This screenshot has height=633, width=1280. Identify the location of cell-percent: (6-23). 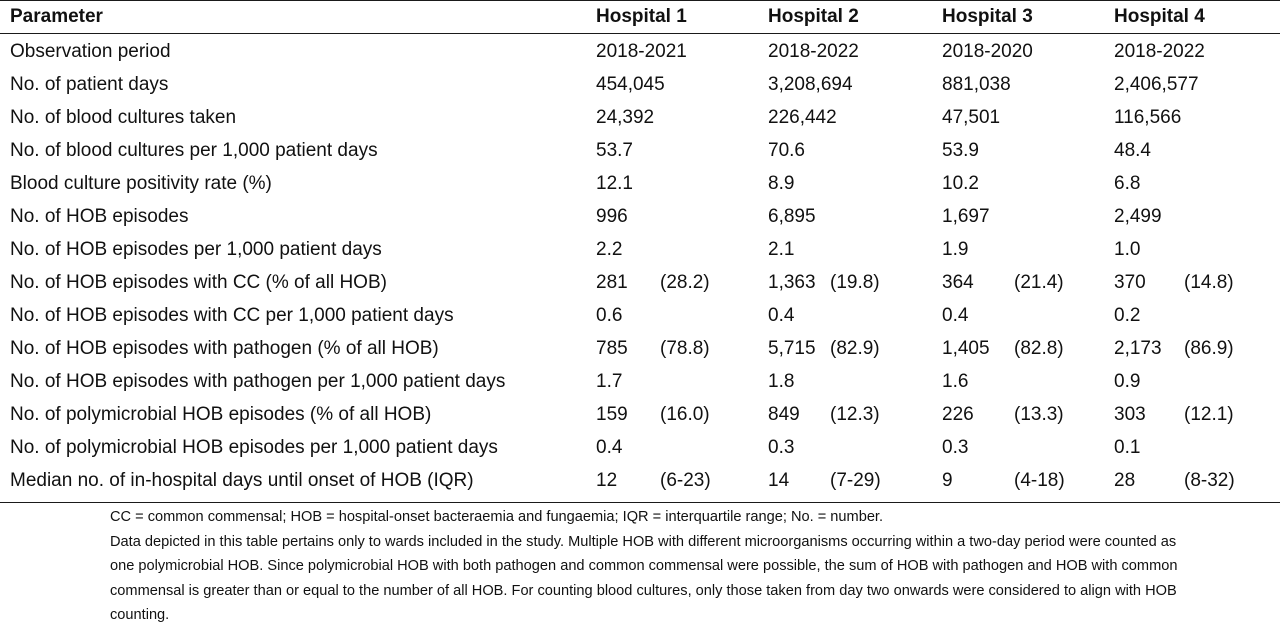
(685, 480).